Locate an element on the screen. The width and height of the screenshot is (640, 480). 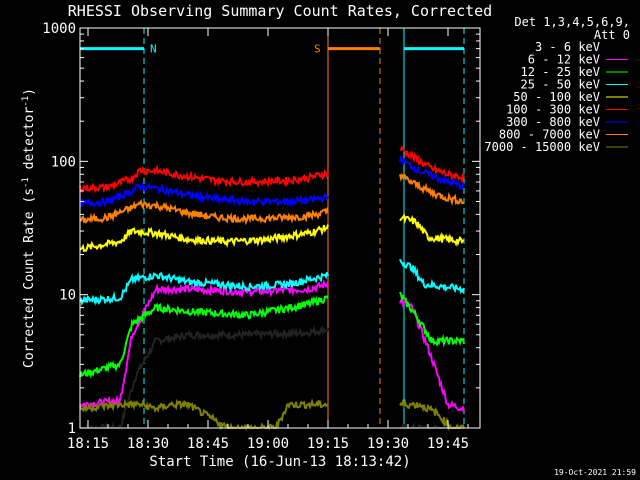
x-tick-label: 18:45 is located at coordinates (208, 444).